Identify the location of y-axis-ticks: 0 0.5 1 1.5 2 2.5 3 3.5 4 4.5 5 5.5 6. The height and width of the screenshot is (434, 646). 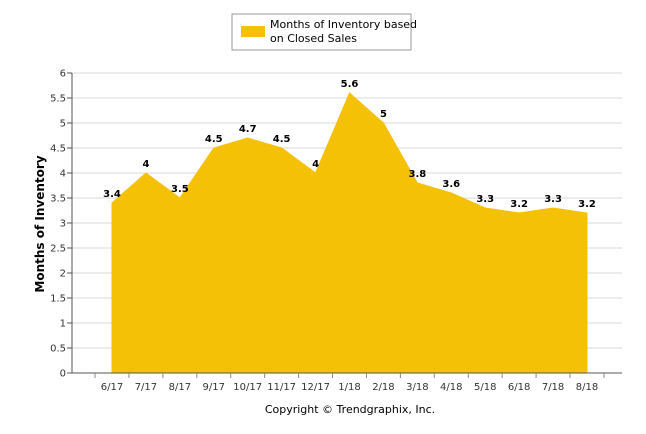
(61, 224).